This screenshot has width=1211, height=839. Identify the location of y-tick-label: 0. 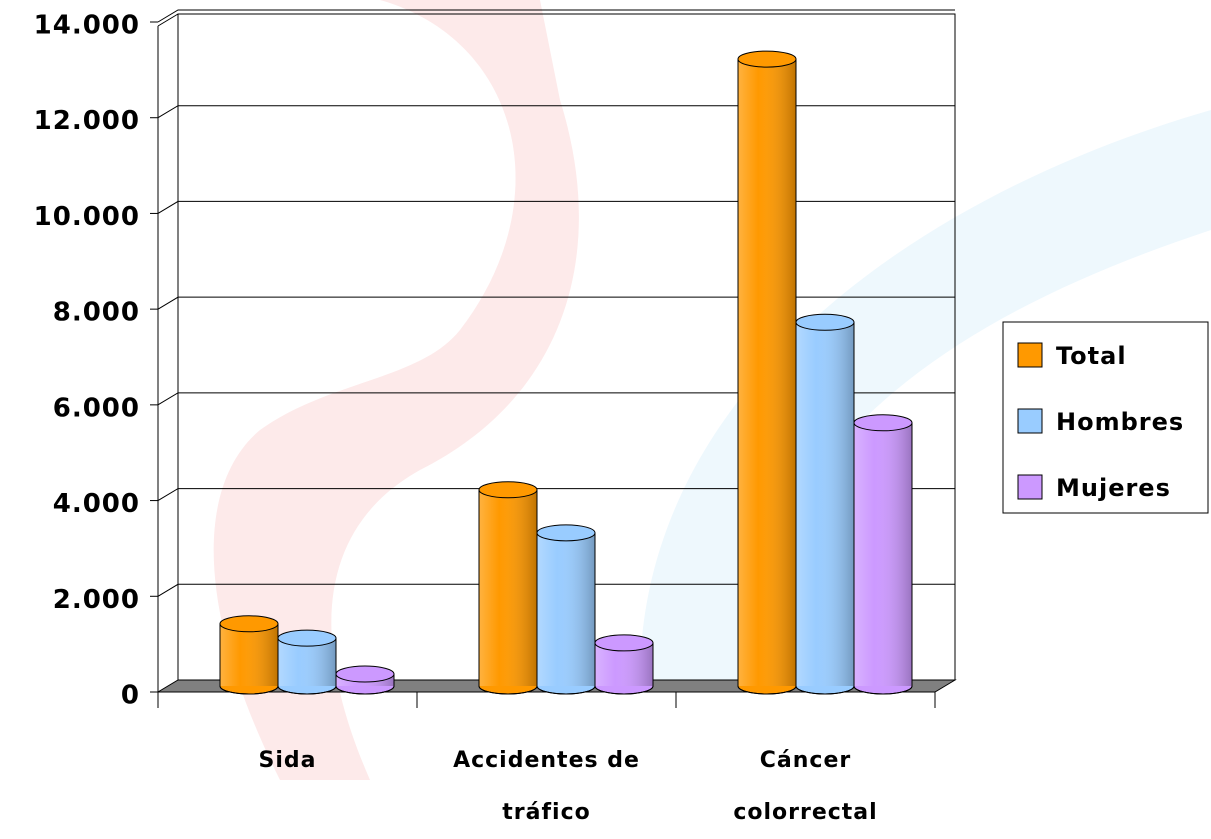
(130, 696).